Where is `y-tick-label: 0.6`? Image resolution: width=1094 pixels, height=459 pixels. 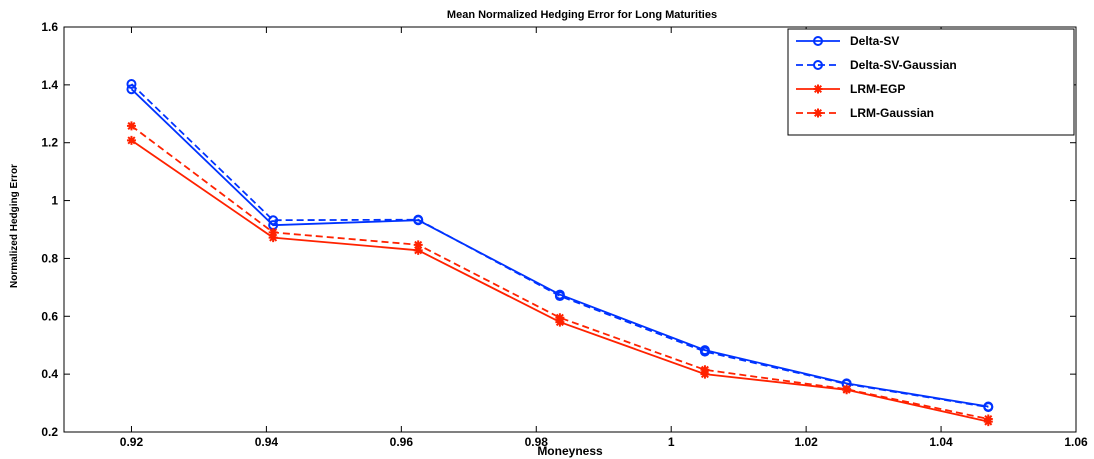 y-tick-label: 0.6 is located at coordinates (49, 316).